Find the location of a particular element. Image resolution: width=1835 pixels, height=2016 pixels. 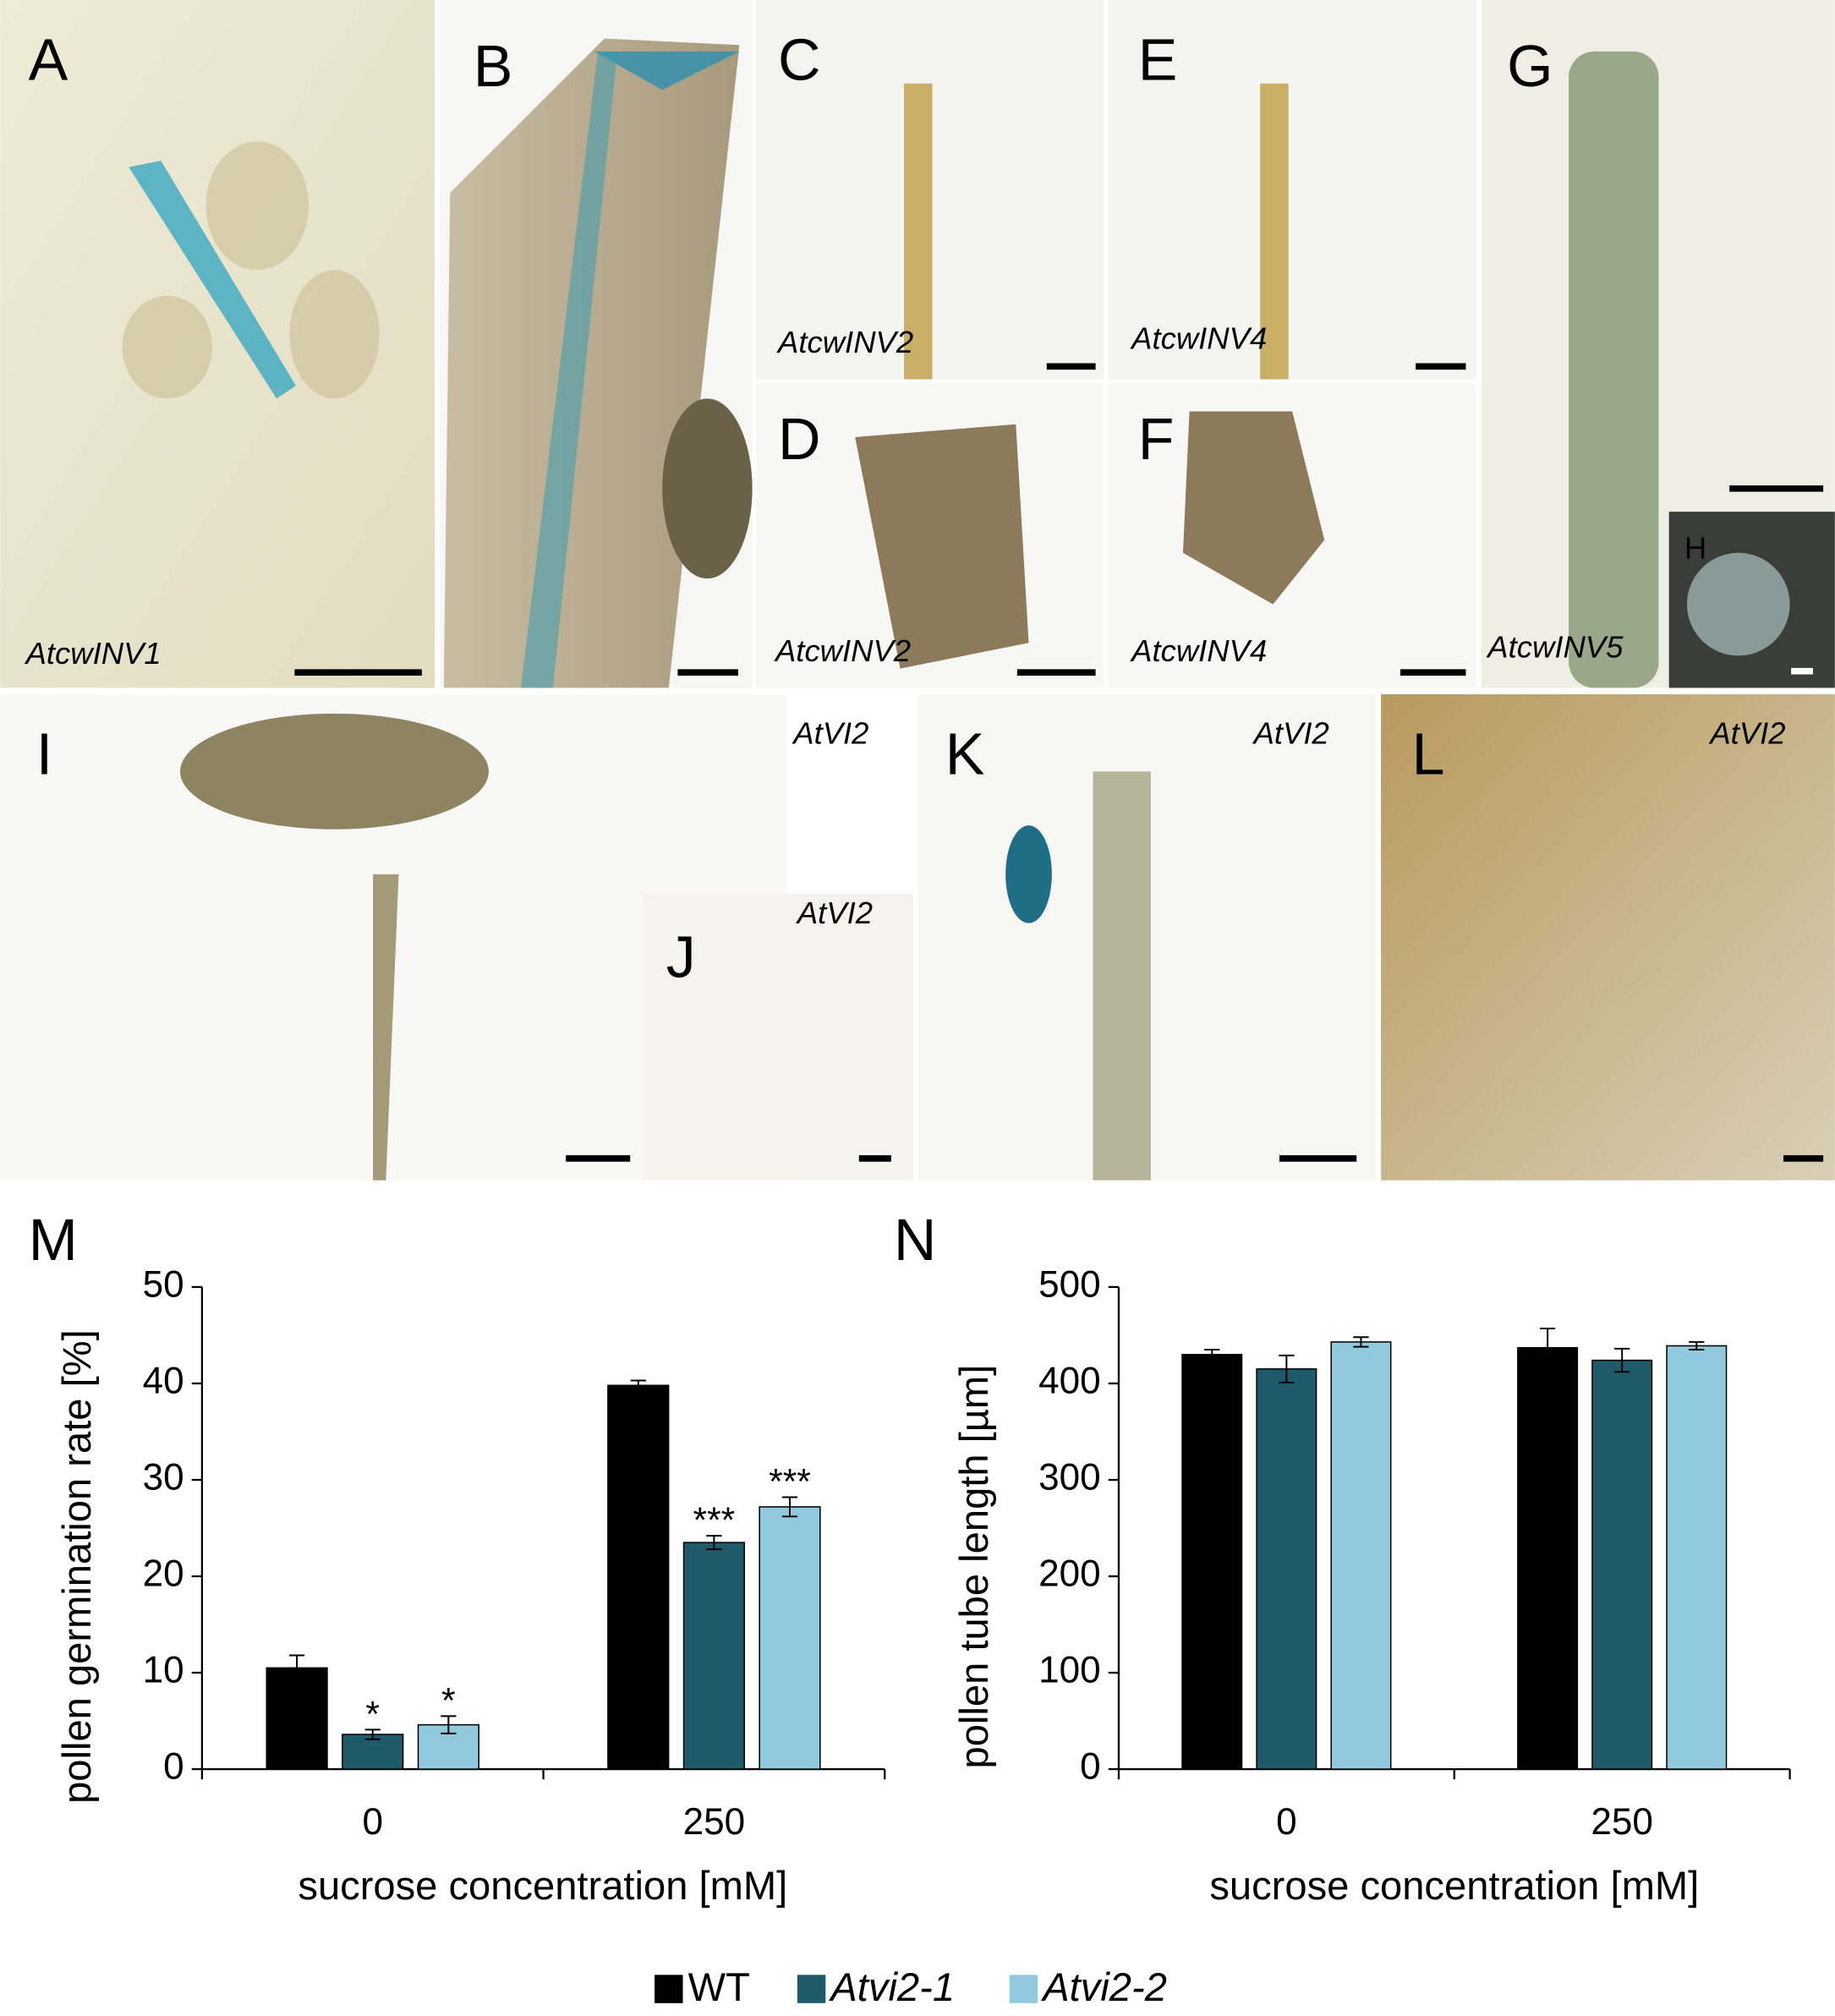

panel-label: N is located at coordinates (915, 1240).